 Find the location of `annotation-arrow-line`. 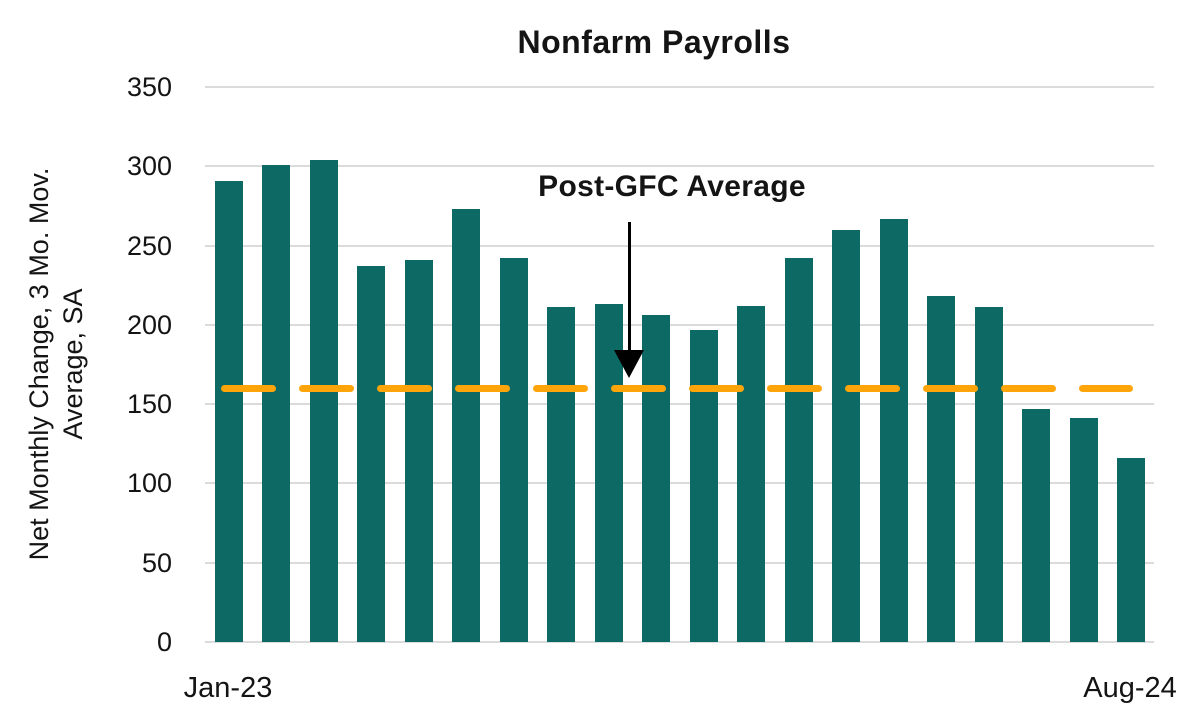

annotation-arrow-line is located at coordinates (629, 287).